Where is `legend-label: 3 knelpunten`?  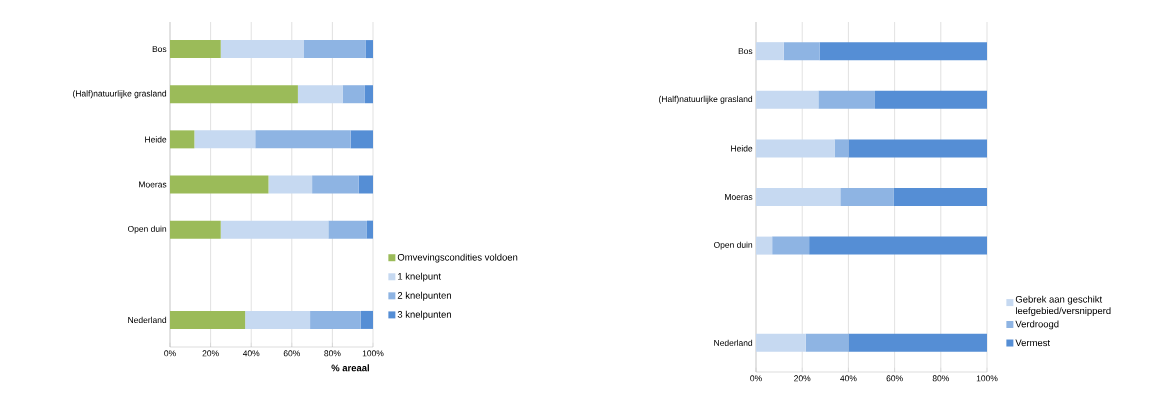
legend-label: 3 knelpunten is located at coordinates (424, 315).